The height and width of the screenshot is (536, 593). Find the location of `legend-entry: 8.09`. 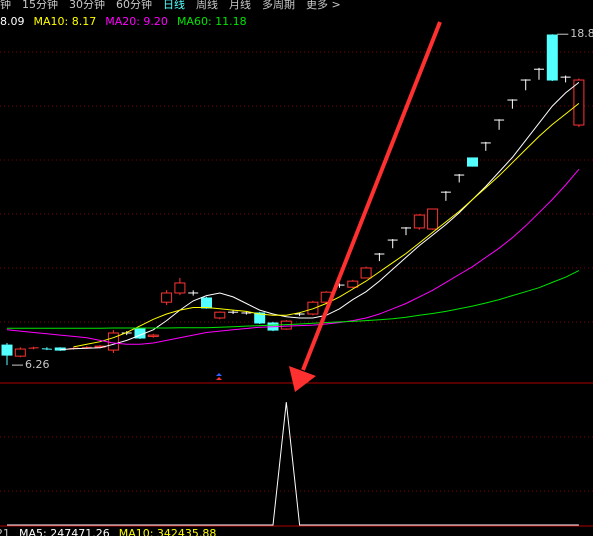

legend-entry: 8.09 is located at coordinates (12, 21).